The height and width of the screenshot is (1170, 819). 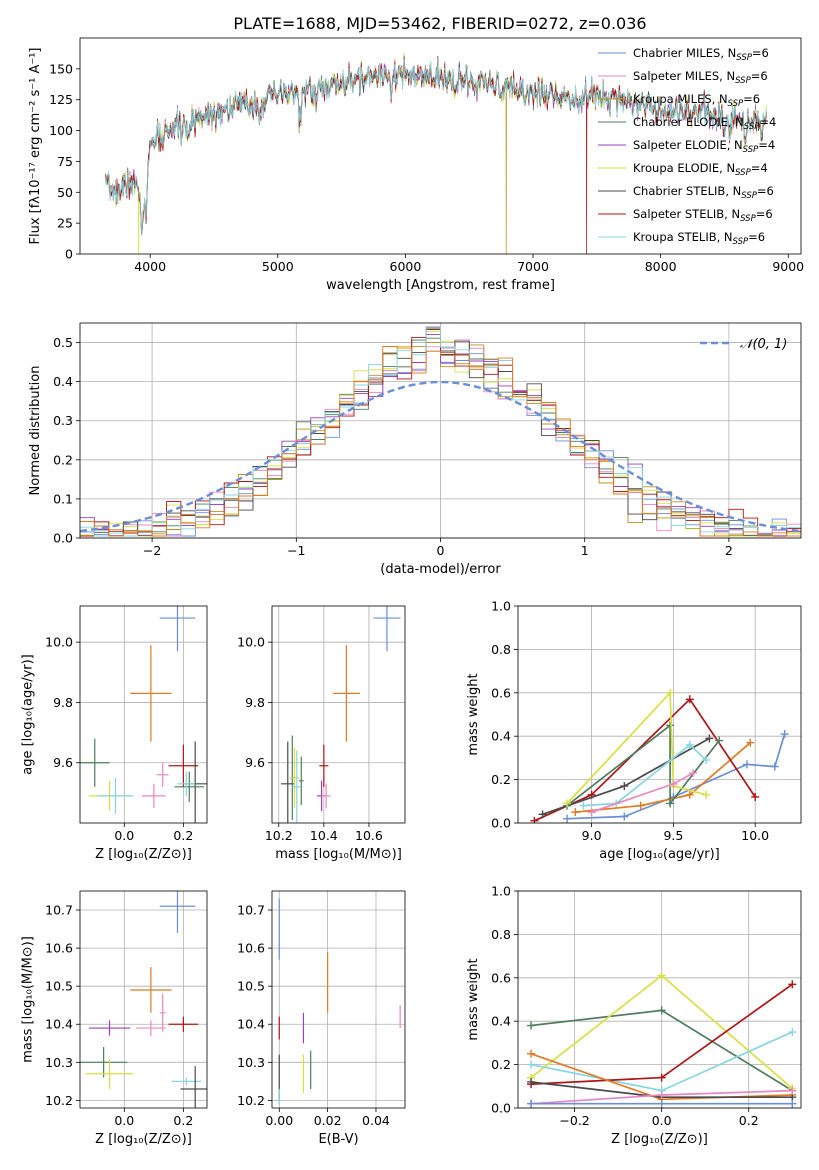 I want to click on x-tick-label: 10.2, so click(x=279, y=835).